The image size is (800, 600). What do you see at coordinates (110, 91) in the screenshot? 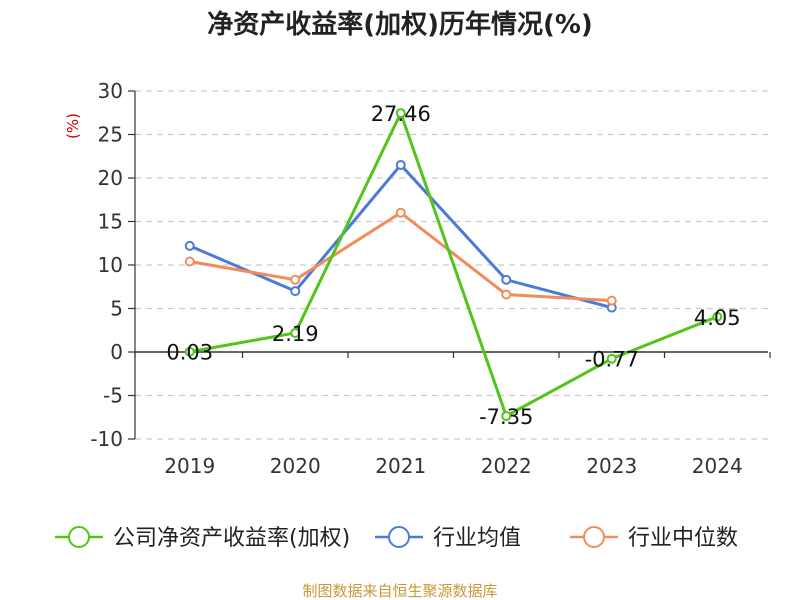
I see `y-tick-label: 30` at bounding box center [110, 91].